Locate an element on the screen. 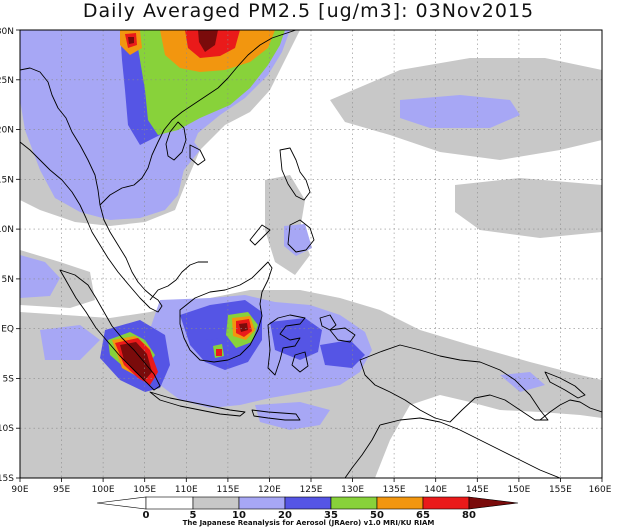 The width and height of the screenshot is (617, 529). colorbar-label: 10 is located at coordinates (239, 515).